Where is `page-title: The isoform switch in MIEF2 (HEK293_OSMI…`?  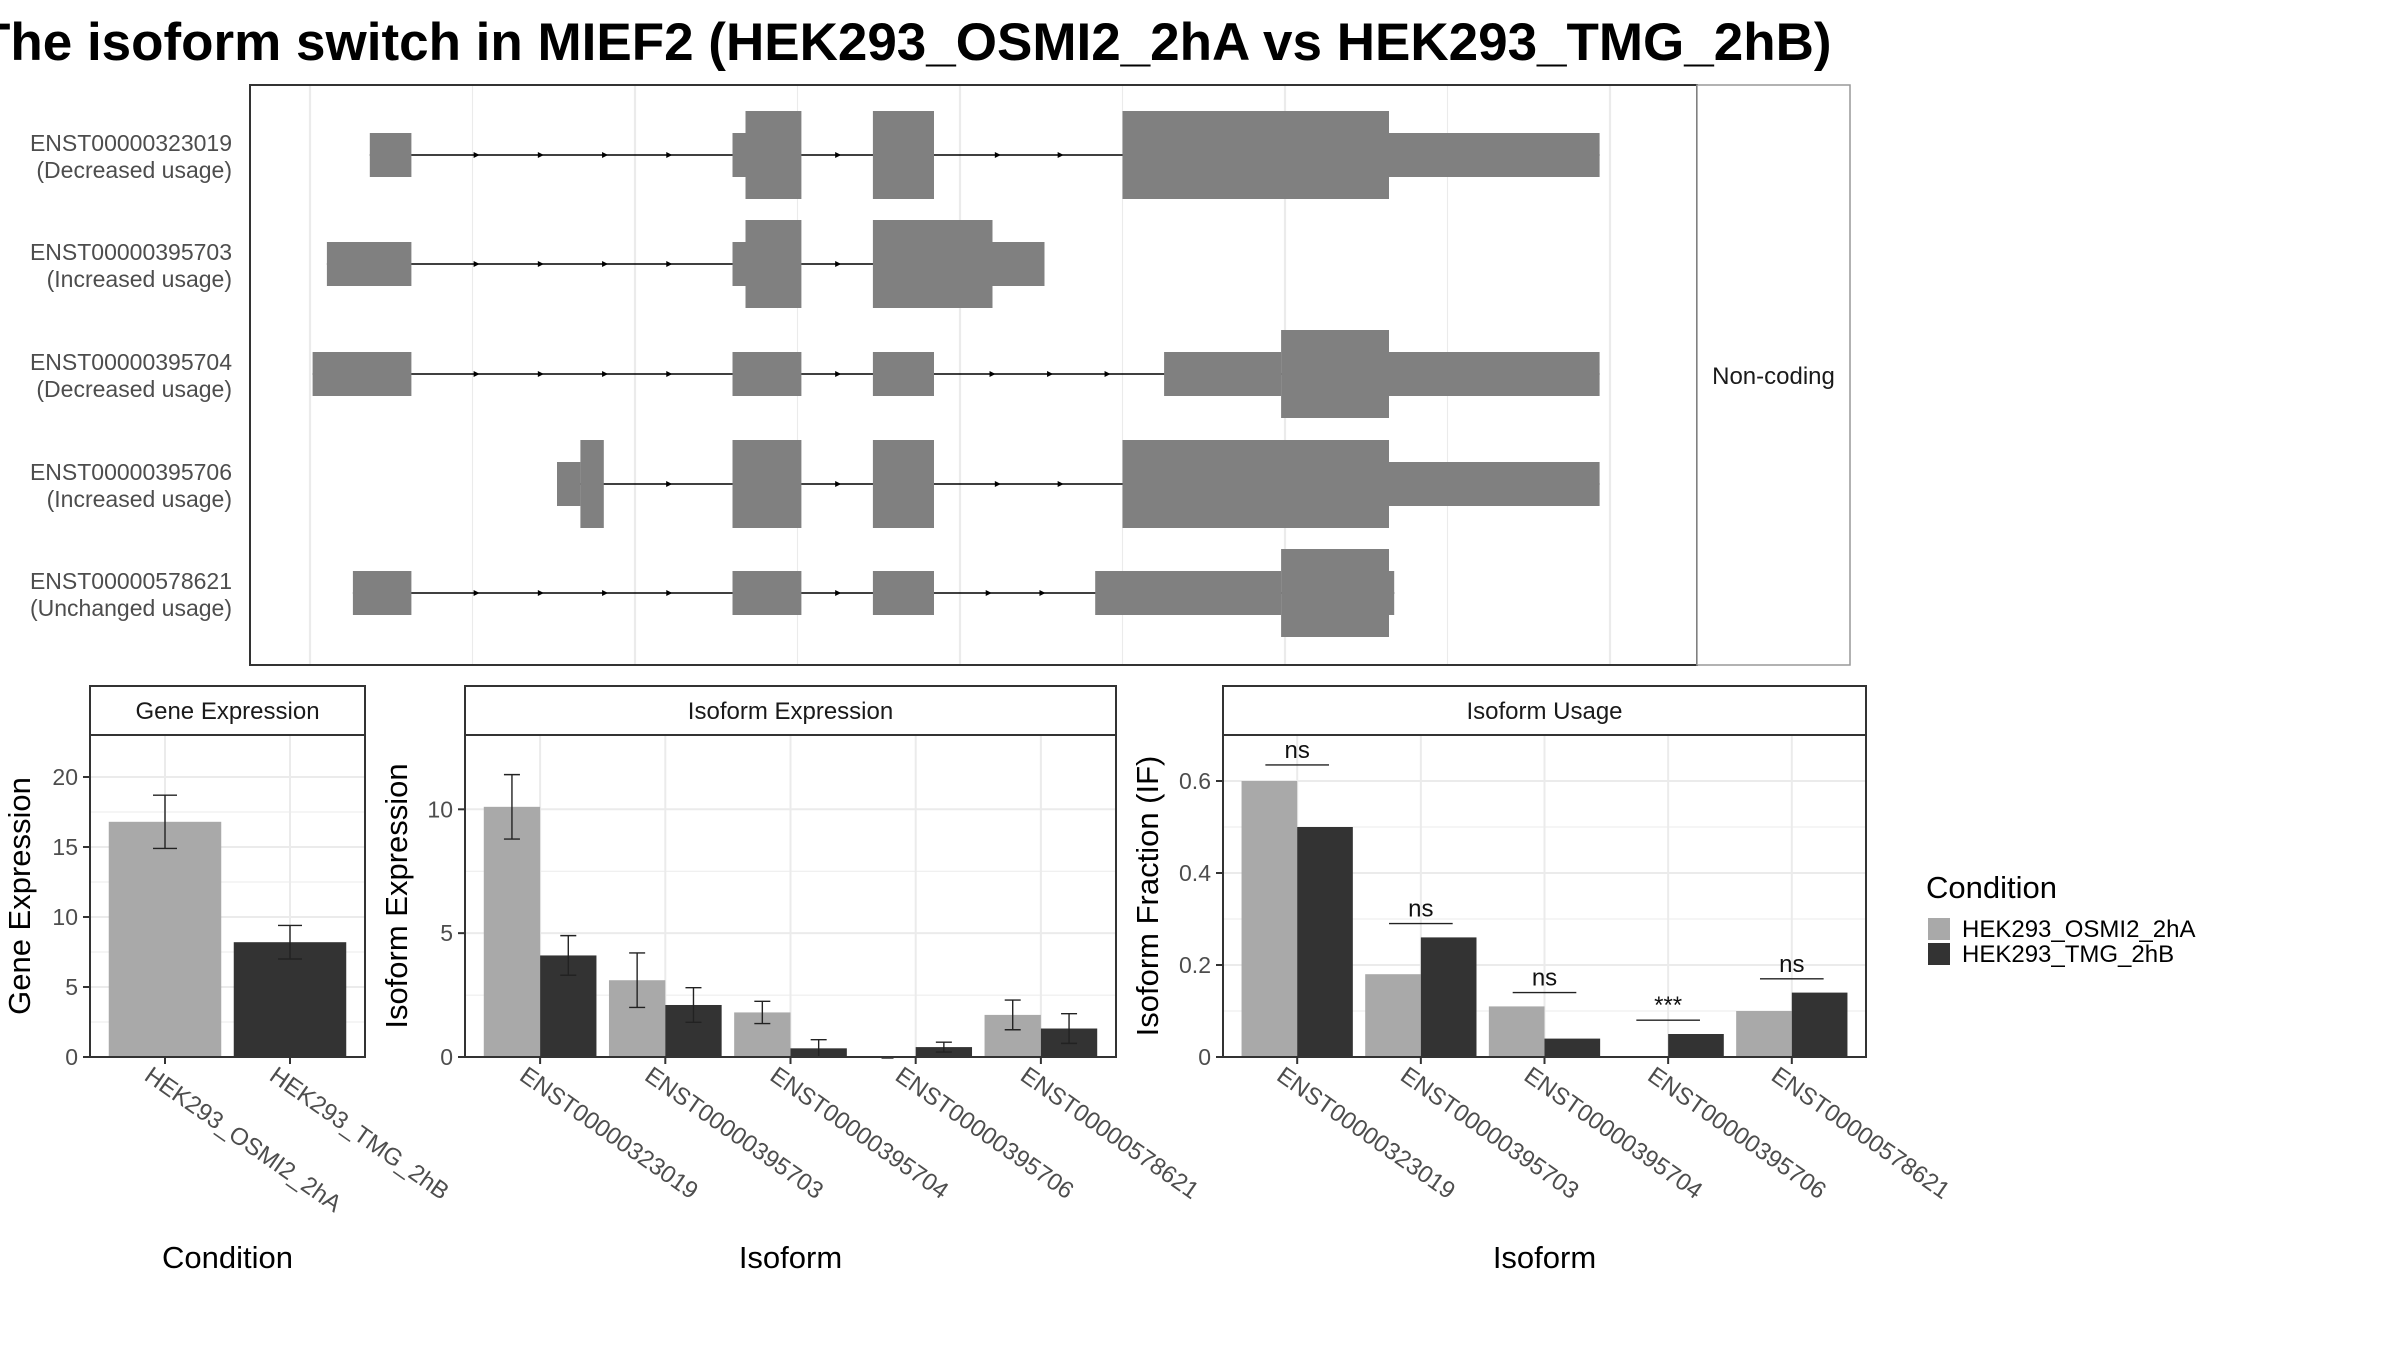 page-title: The isoform switch in MIEF2 (HEK293_OSMI… is located at coordinates (916, 42).